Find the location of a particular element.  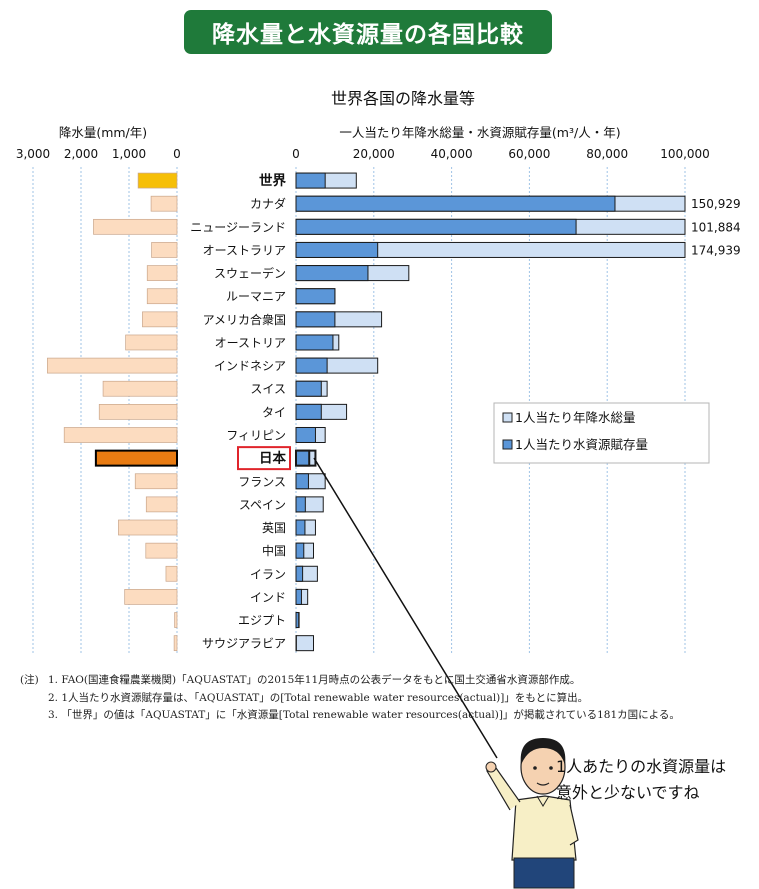

right-tick-label: 40,000 is located at coordinates (452, 154).